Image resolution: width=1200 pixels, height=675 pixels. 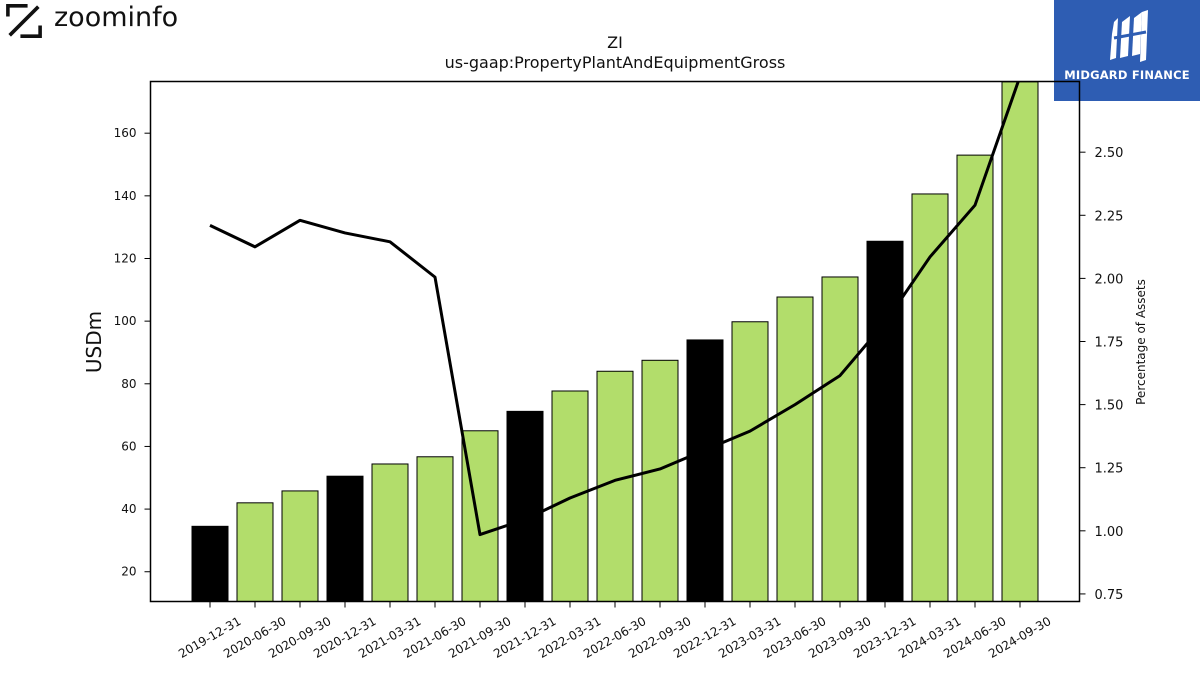 What do you see at coordinates (615, 42) in the screenshot?
I see `chart-title: ZI` at bounding box center [615, 42].